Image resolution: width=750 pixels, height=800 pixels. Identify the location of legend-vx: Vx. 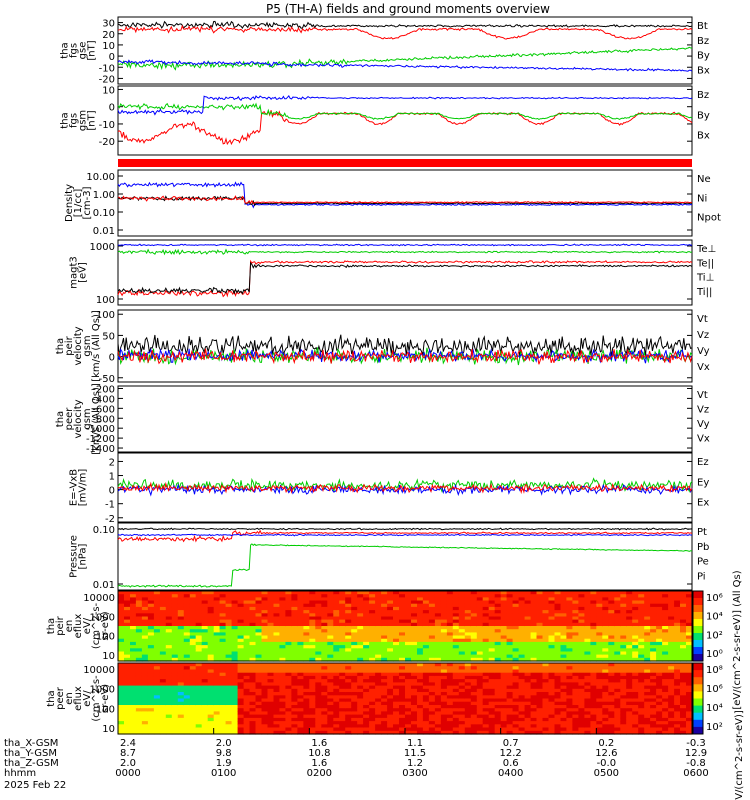
(703, 367).